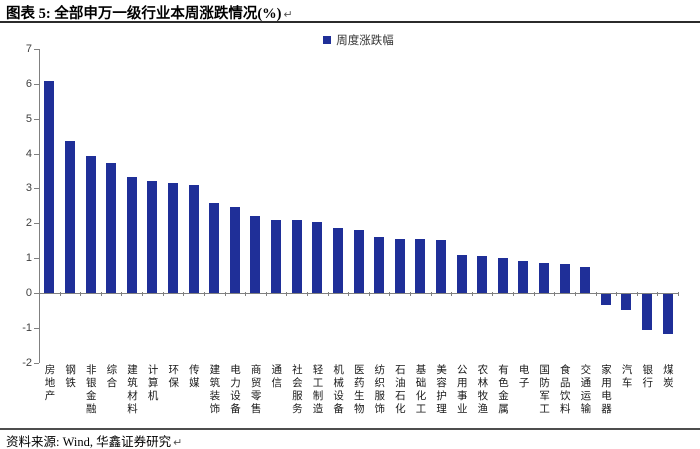 The width and height of the screenshot is (700, 449). I want to click on y-tick-label: -1, so click(27, 327).